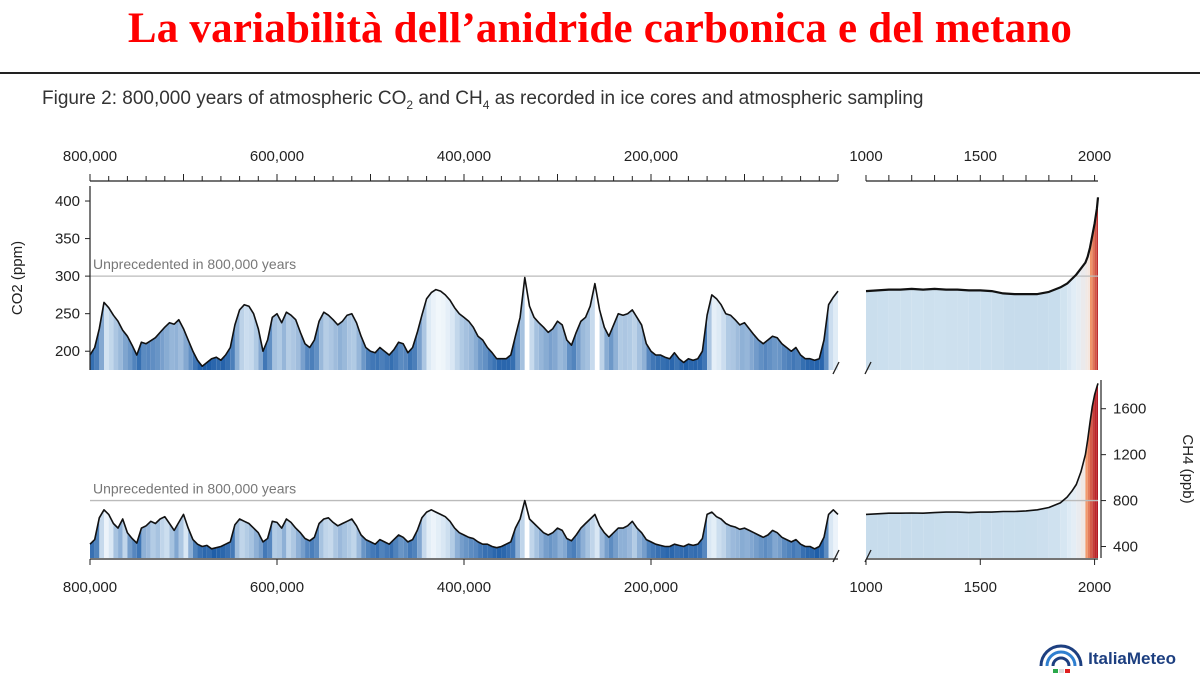 The image size is (1200, 700). What do you see at coordinates (1125, 501) in the screenshot?
I see `ch4-y-tick-label: 800` at bounding box center [1125, 501].